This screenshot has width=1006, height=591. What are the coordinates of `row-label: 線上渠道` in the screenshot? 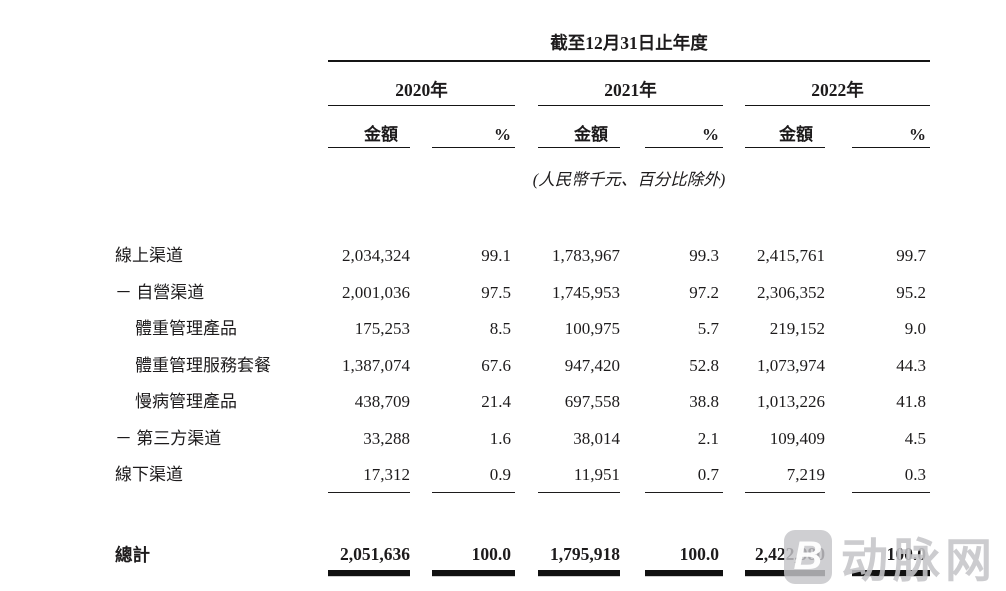 It's located at (149, 255).